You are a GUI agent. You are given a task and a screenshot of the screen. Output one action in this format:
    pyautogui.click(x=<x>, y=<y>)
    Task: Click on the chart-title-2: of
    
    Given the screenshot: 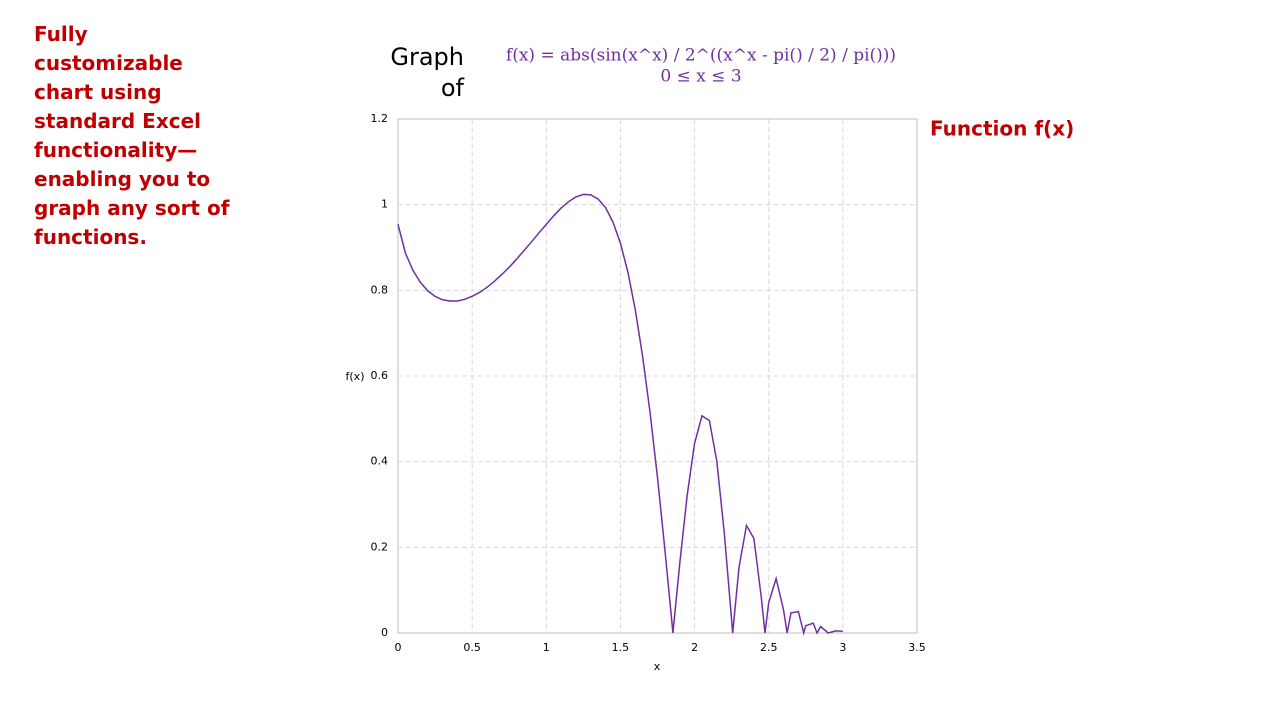 What is the action you would take?
    pyautogui.click(x=453, y=88)
    